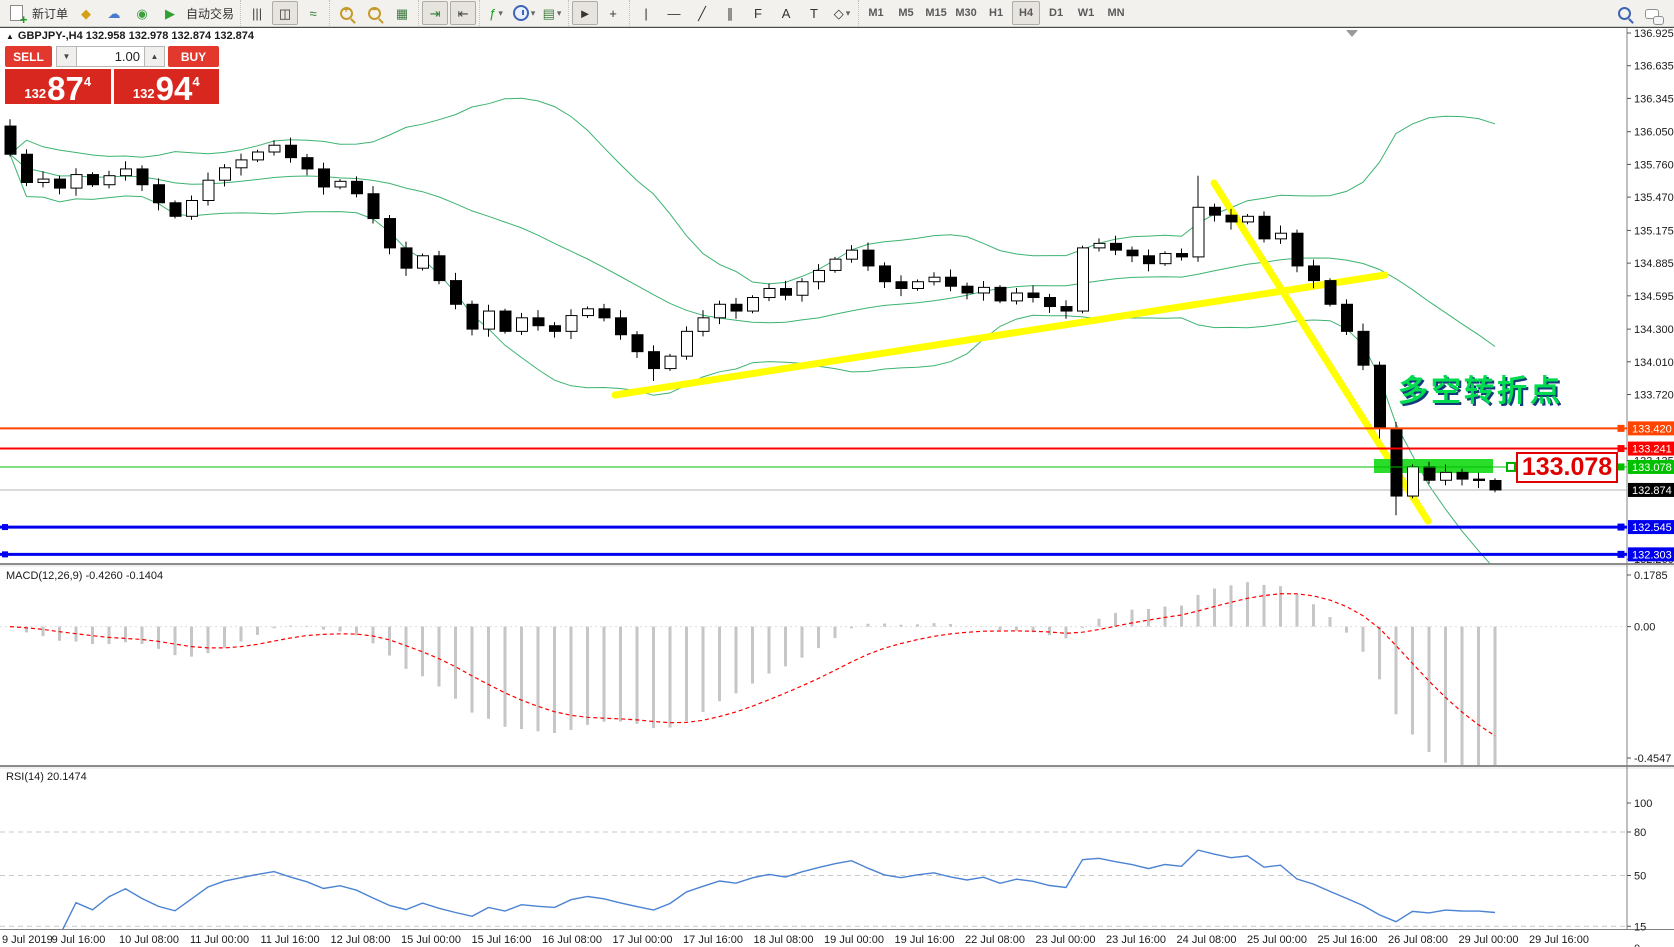  What do you see at coordinates (219, 940) in the screenshot?
I see `time-label-3: 11 Jul 00:00` at bounding box center [219, 940].